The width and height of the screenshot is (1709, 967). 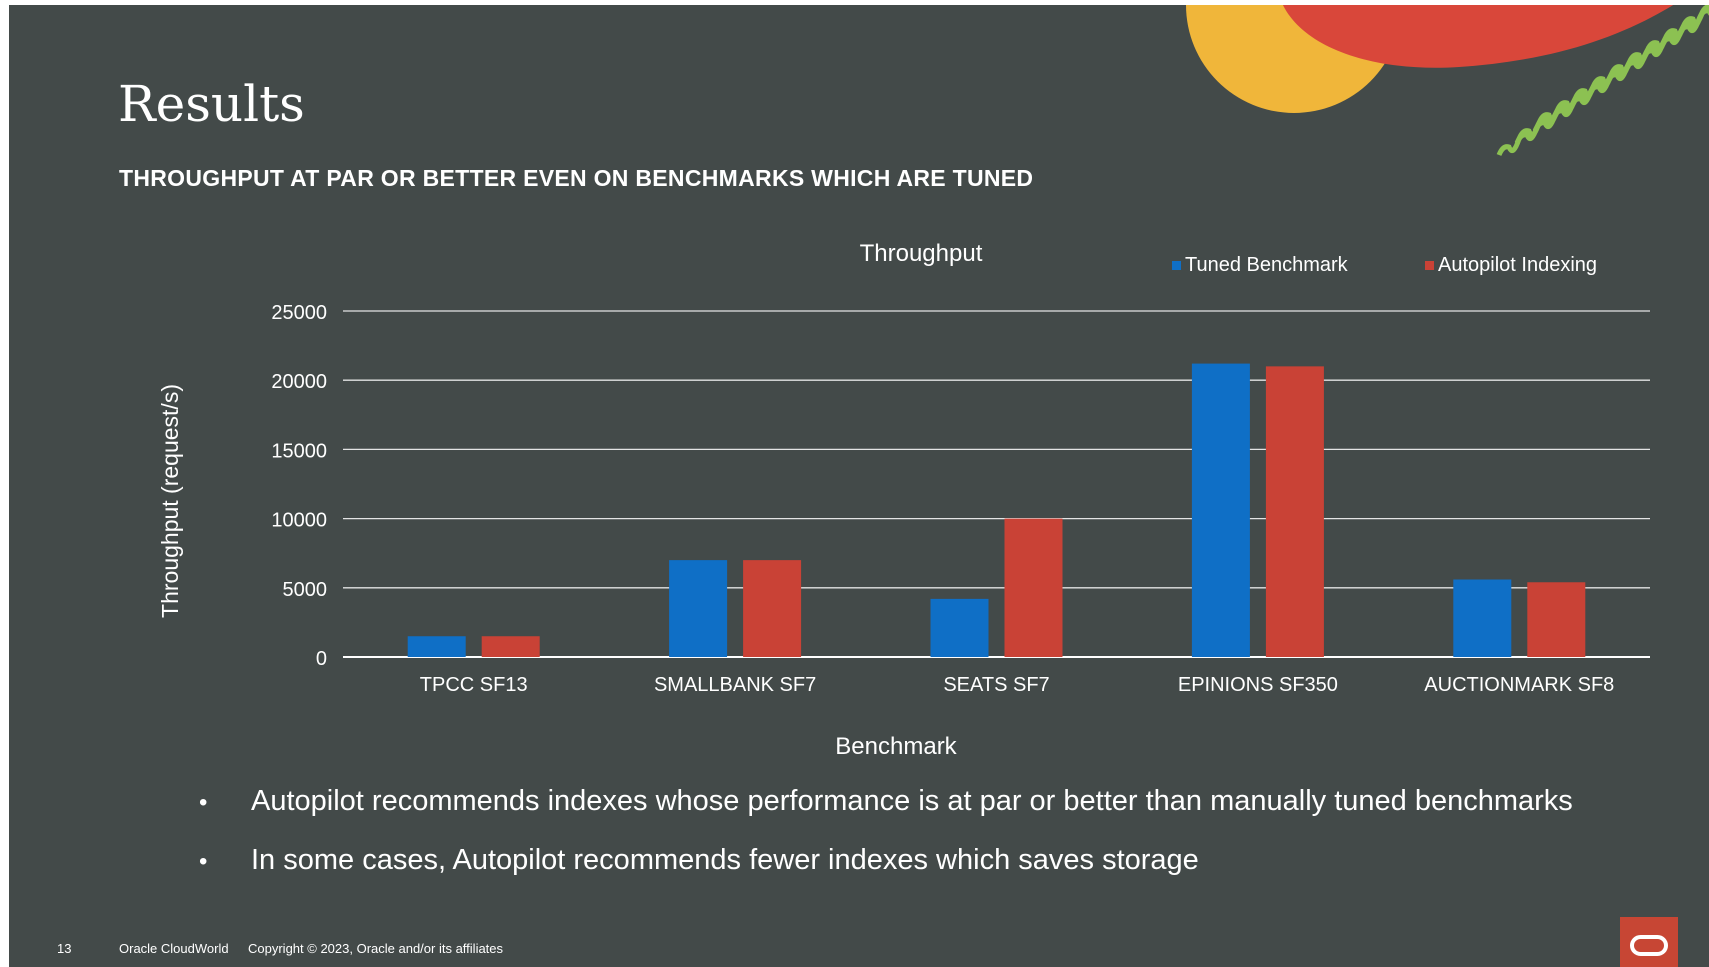 What do you see at coordinates (299, 486) in the screenshot?
I see `chart-y-ticks: 0 5000 10000 15000 20000 25000` at bounding box center [299, 486].